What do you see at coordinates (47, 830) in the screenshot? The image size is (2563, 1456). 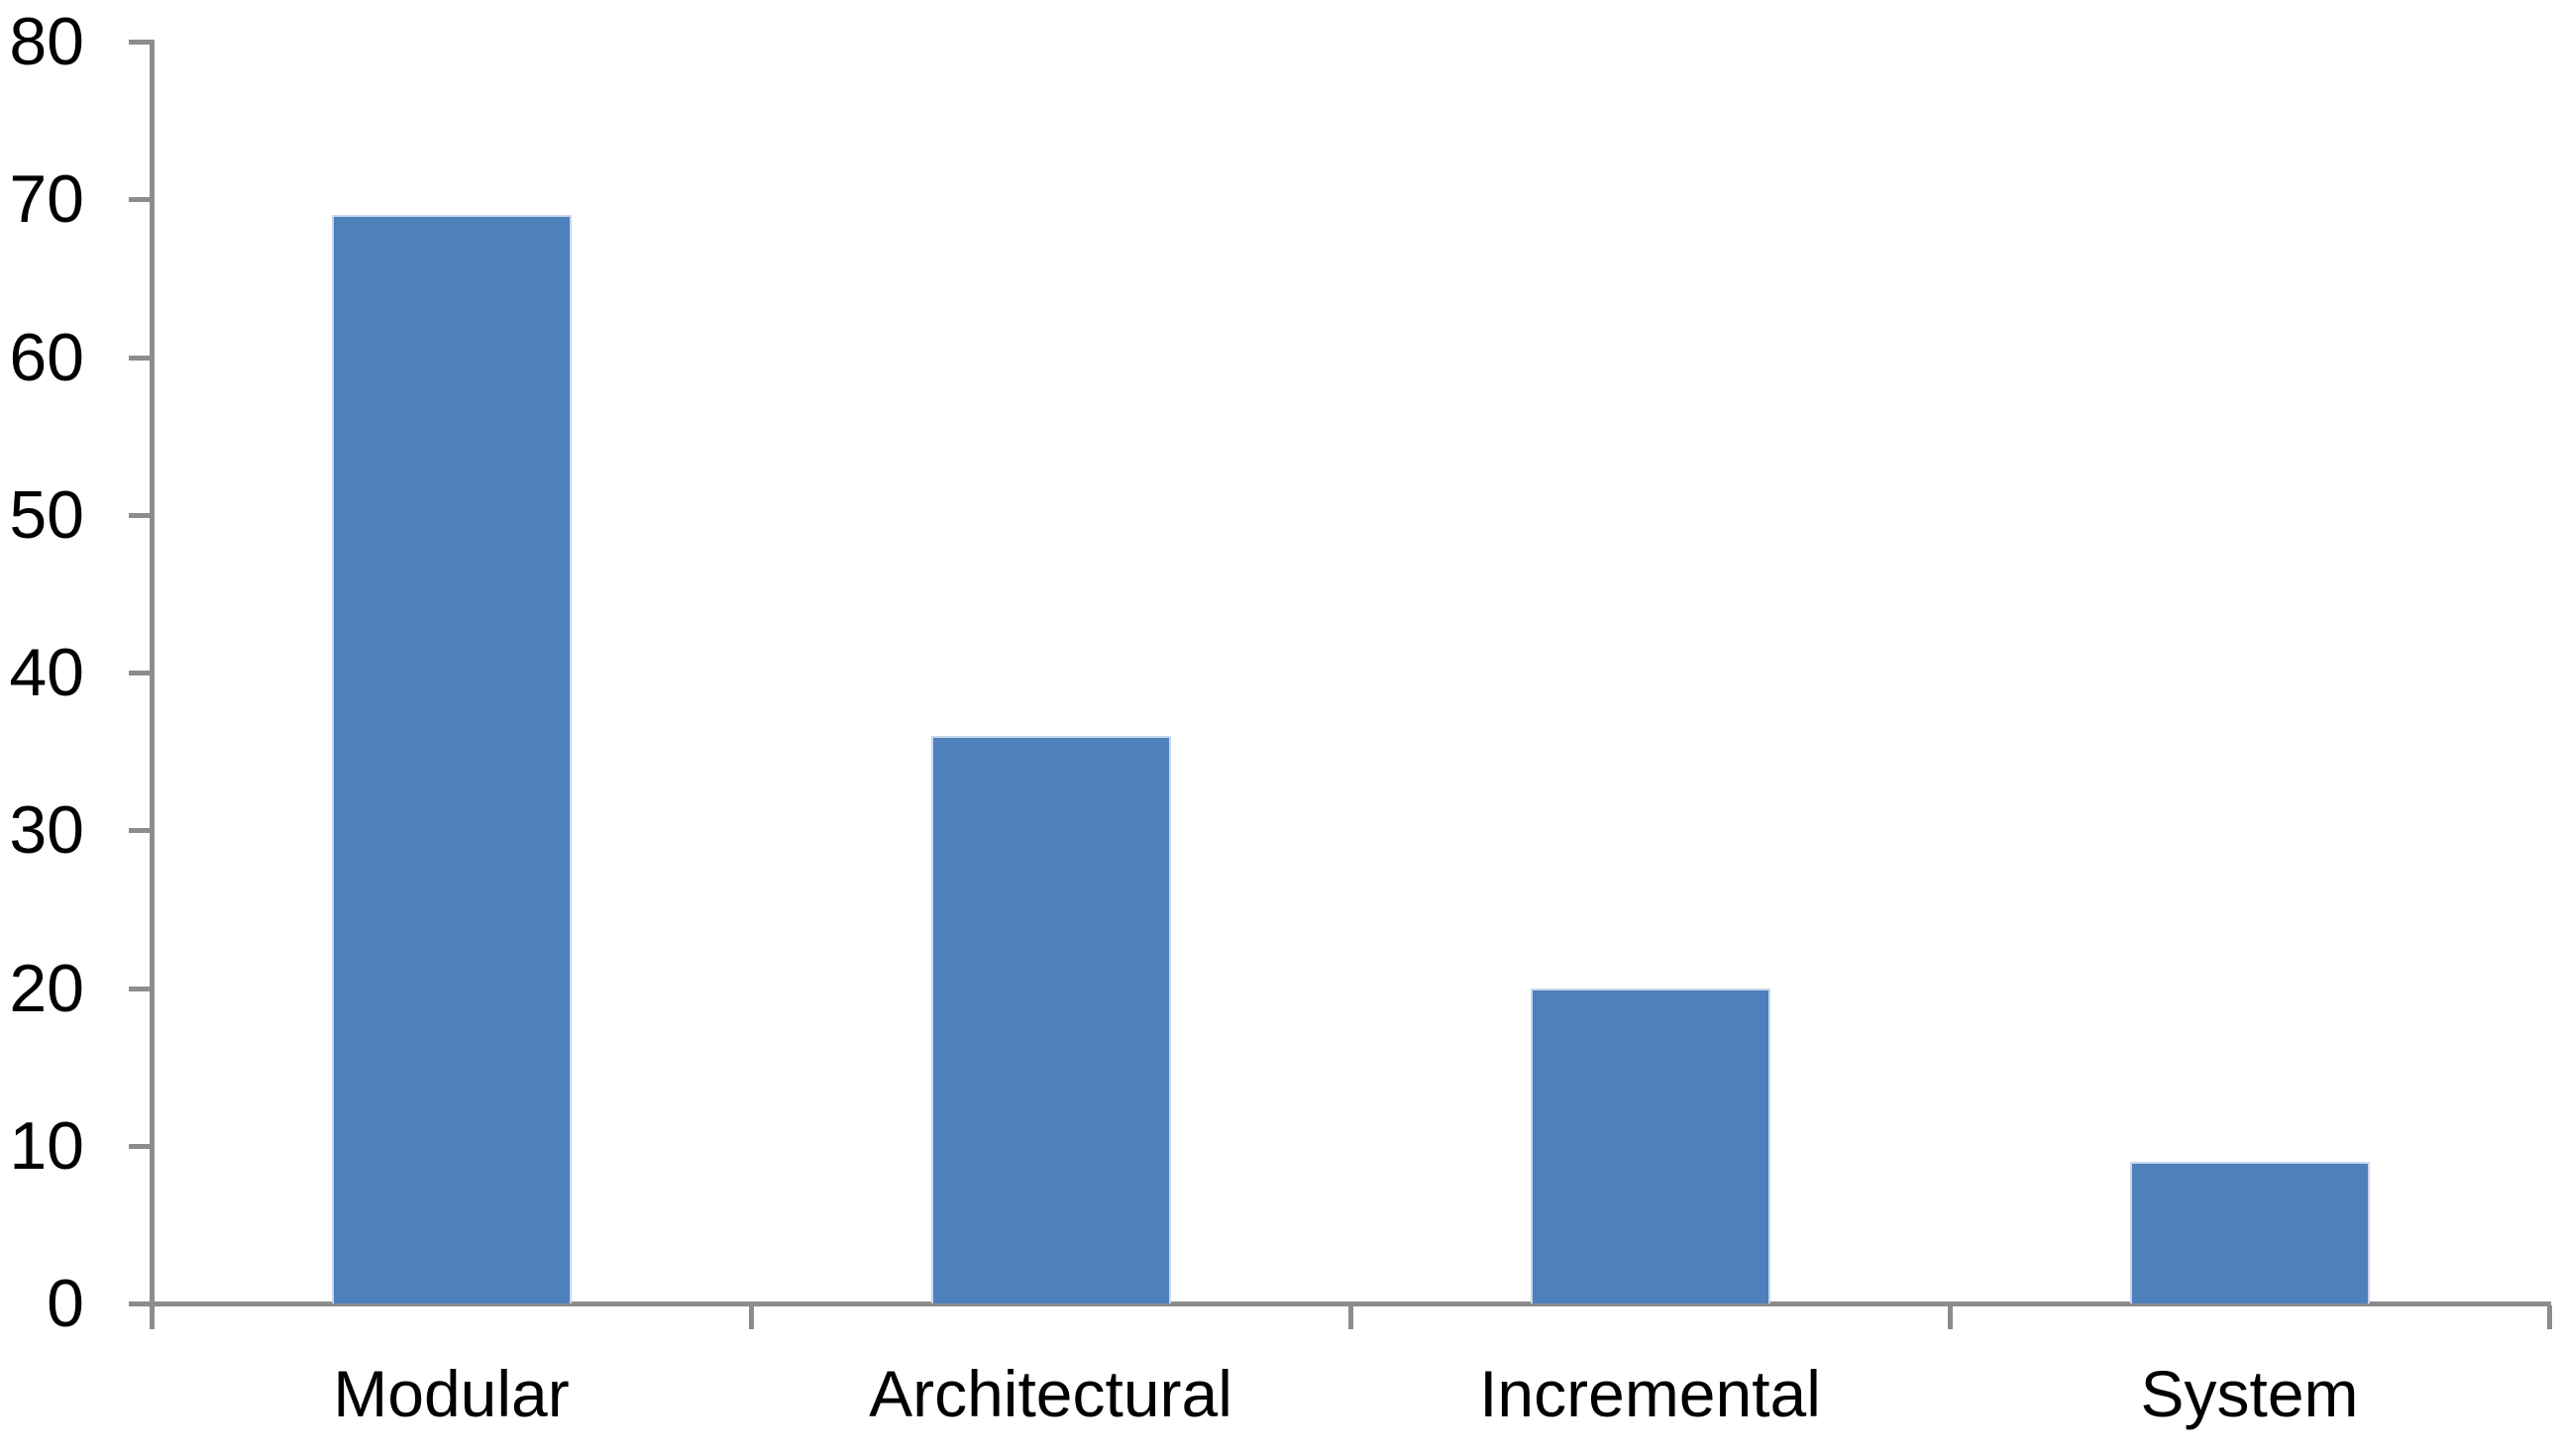 I see `y-tick-label-30: 30` at bounding box center [47, 830].